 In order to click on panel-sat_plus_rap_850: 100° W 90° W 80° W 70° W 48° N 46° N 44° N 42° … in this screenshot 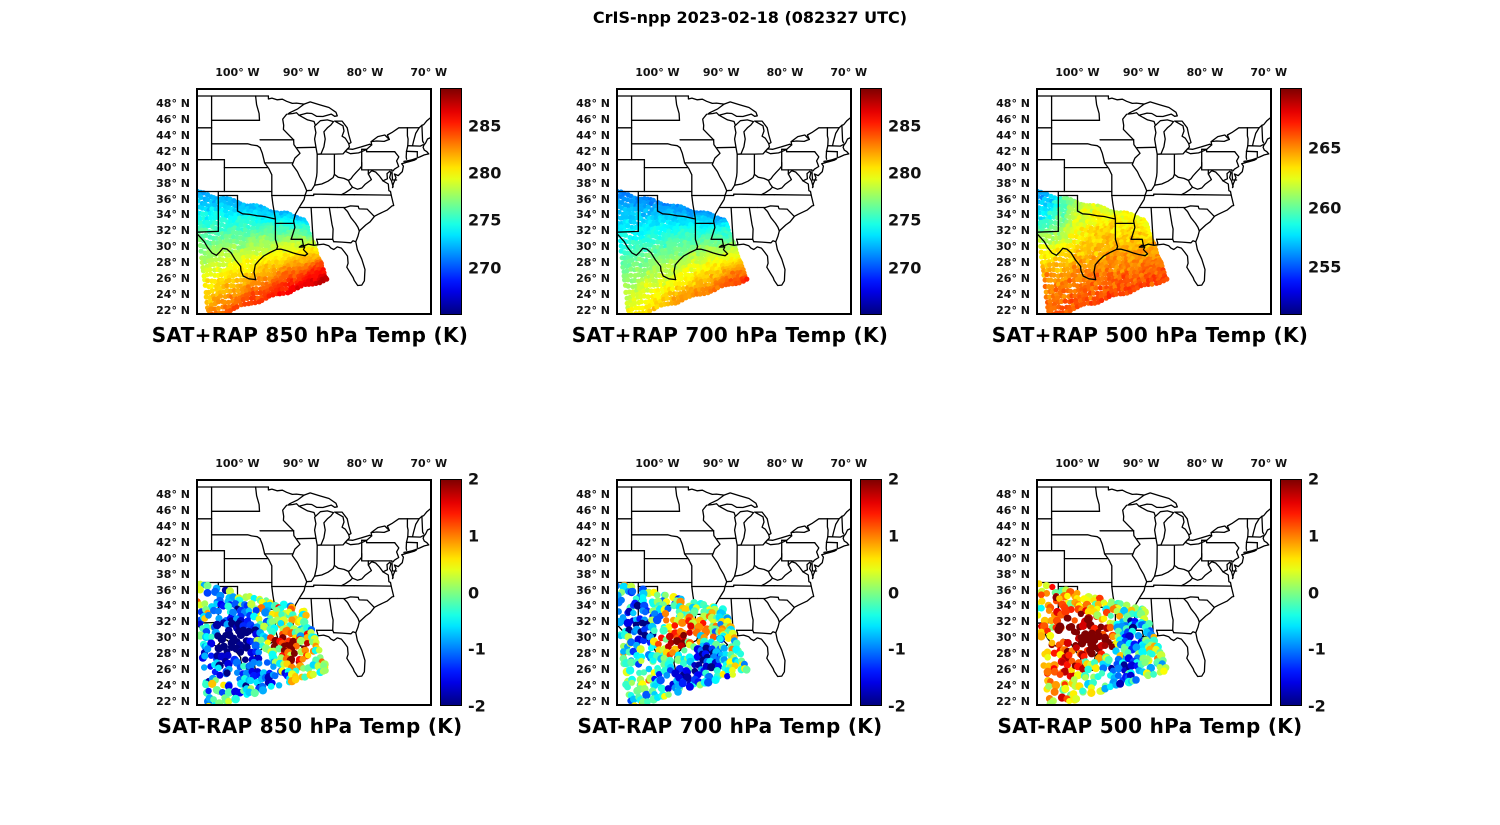, I will do `click(340, 227)`.